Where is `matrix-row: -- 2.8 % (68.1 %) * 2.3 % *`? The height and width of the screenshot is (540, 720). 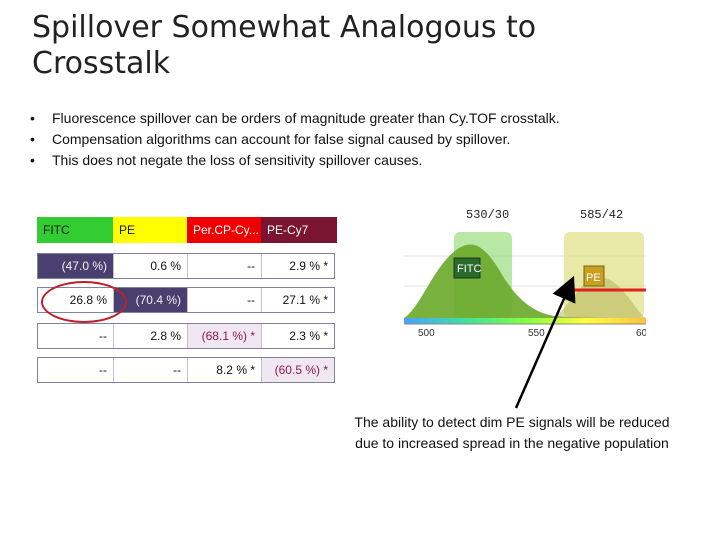 matrix-row: -- 2.8 % (68.1 %) * 2.3 % * is located at coordinates (186, 336).